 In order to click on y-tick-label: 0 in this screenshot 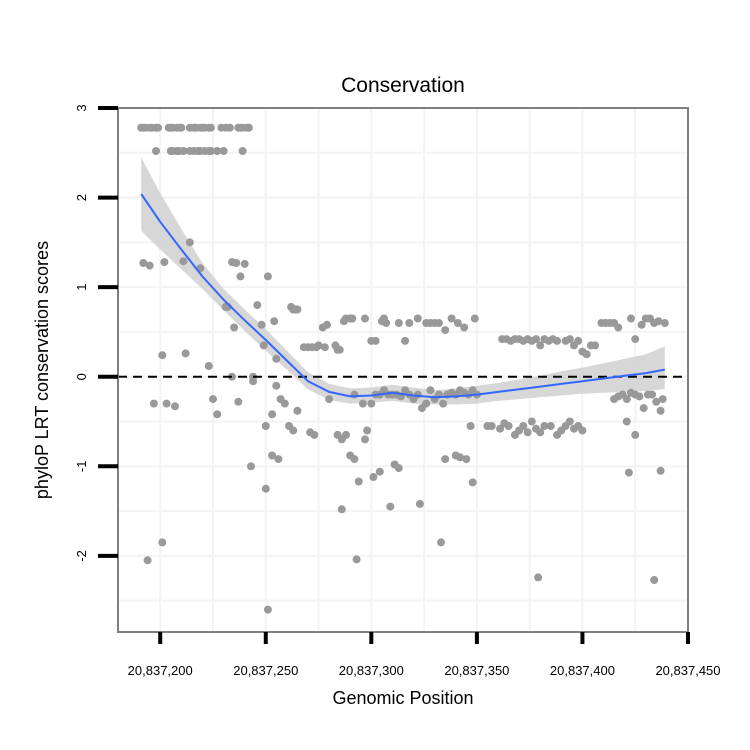, I will do `click(81, 376)`.